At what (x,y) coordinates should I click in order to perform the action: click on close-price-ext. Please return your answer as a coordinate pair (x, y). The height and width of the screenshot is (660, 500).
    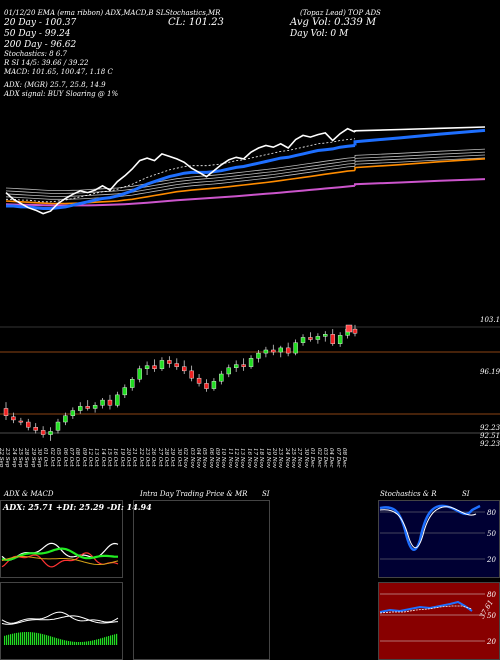
    Looking at the image, I should click on (420, 129).